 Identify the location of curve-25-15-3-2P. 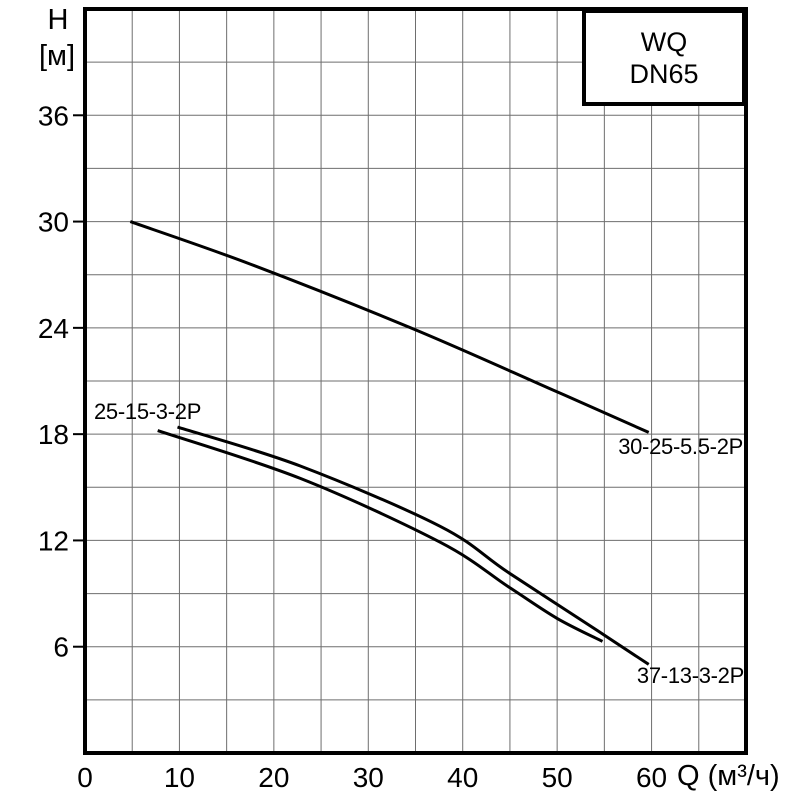
(380, 536).